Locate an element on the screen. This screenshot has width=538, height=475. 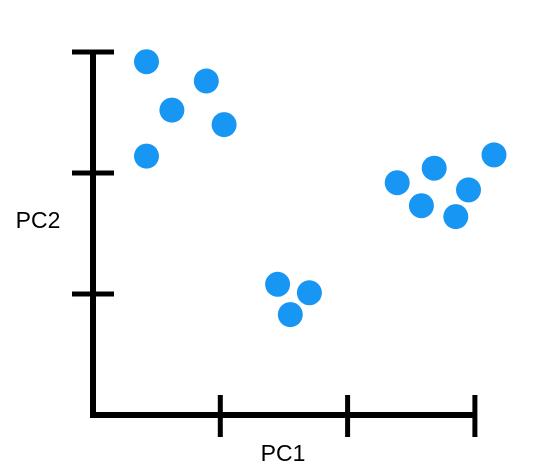
x-axis-label: PC1 is located at coordinates (283, 453).